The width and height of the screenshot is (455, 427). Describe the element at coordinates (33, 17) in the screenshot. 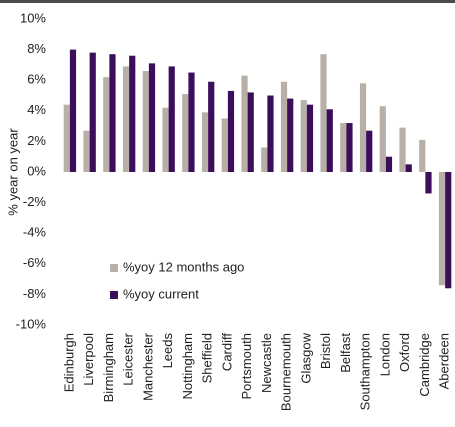

I see `y-tick-label: 10%` at that location.